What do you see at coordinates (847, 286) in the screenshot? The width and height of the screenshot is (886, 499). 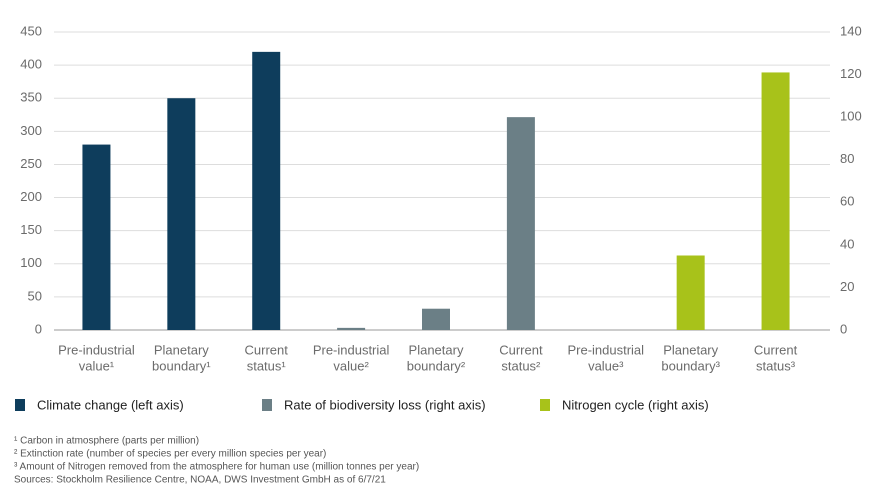 I see `y2-tick-label: 20` at bounding box center [847, 286].